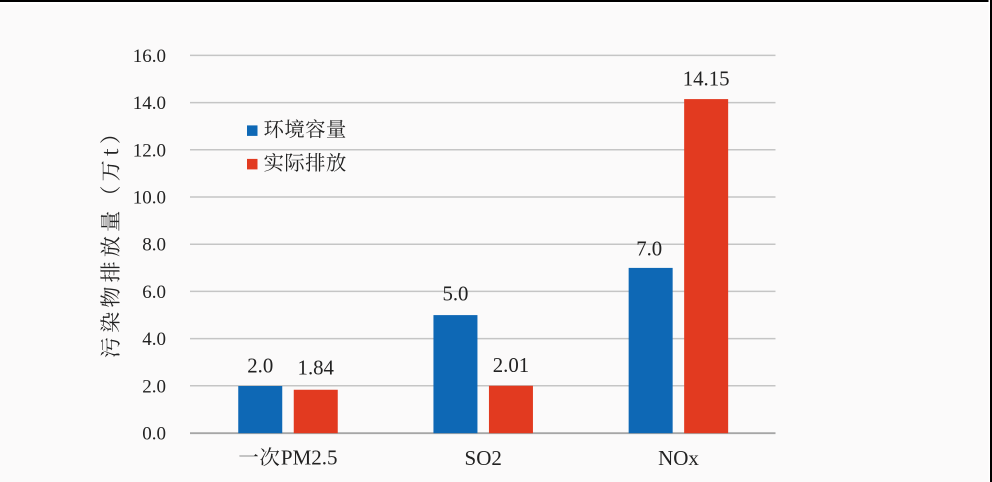 This screenshot has width=992, height=482. Describe the element at coordinates (649, 249) in the screenshot. I see `svg-text: 7.0` at that location.